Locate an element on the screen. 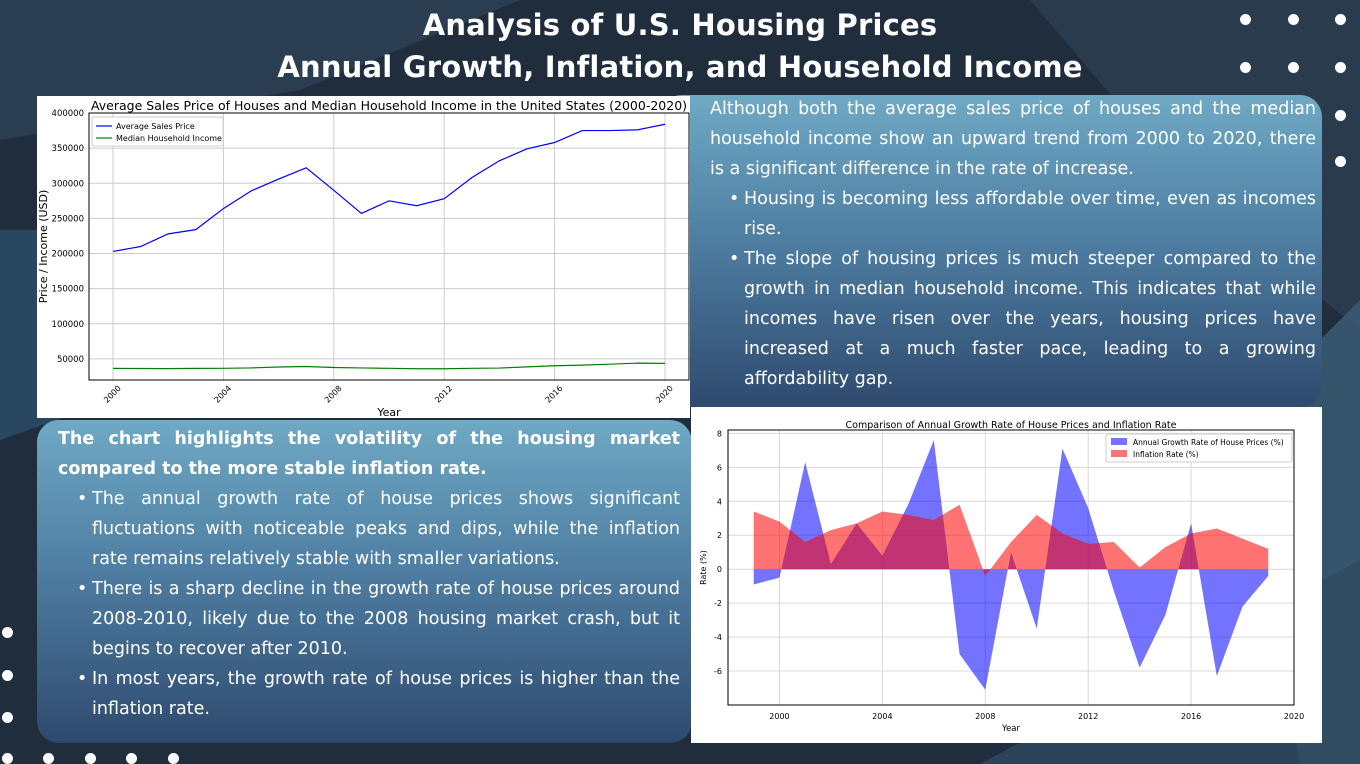  y-tick-label: 250000 is located at coordinates (68, 219).